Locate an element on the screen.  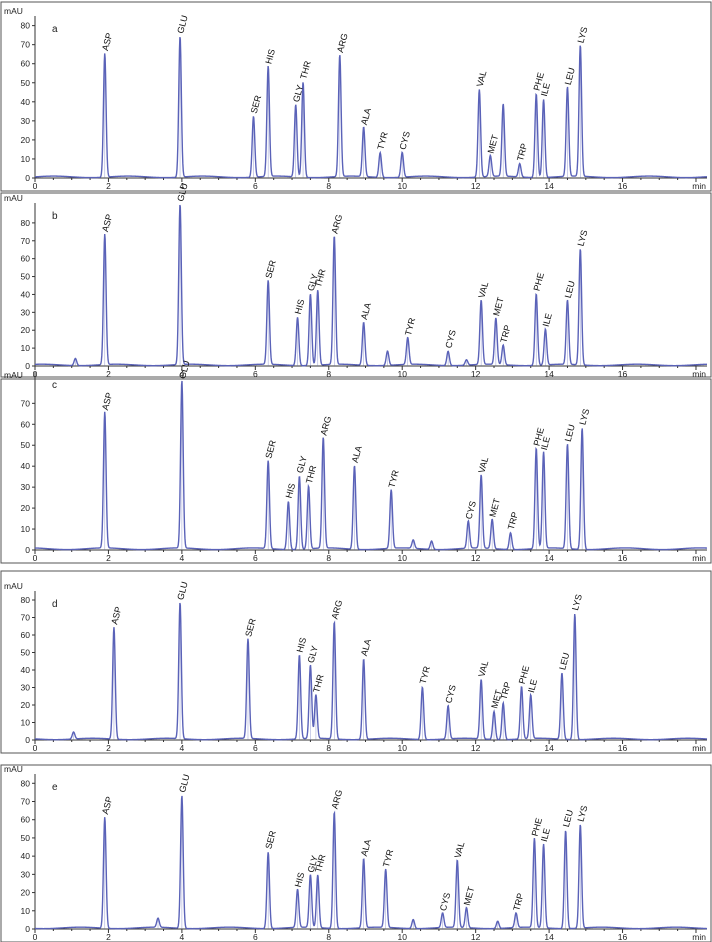
y-tick-label: 30 is located at coordinates (26, 312).